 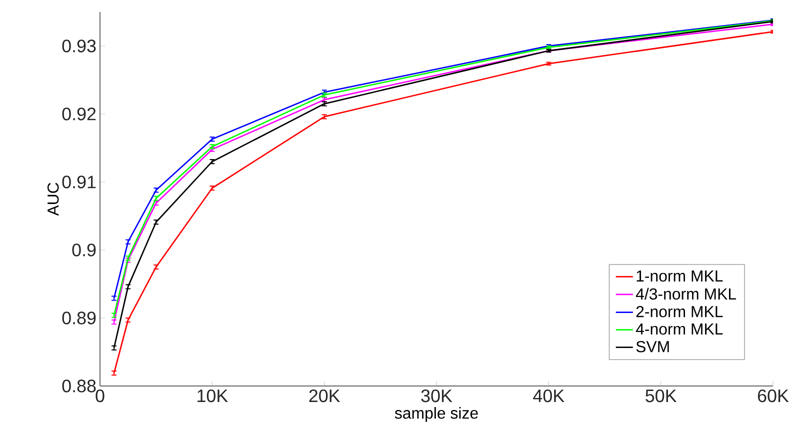 What do you see at coordinates (686, 294) in the screenshot?
I see `legend-label: 4/3-norm MKL` at bounding box center [686, 294].